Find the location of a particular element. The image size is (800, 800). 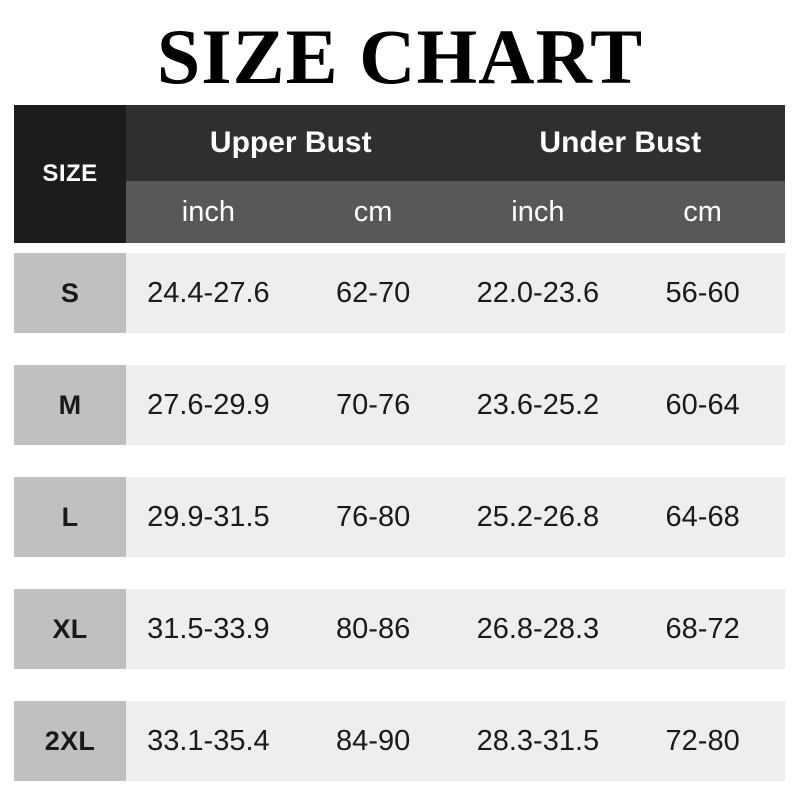

unit-header-upper-bust-cm: cm is located at coordinates (373, 212).